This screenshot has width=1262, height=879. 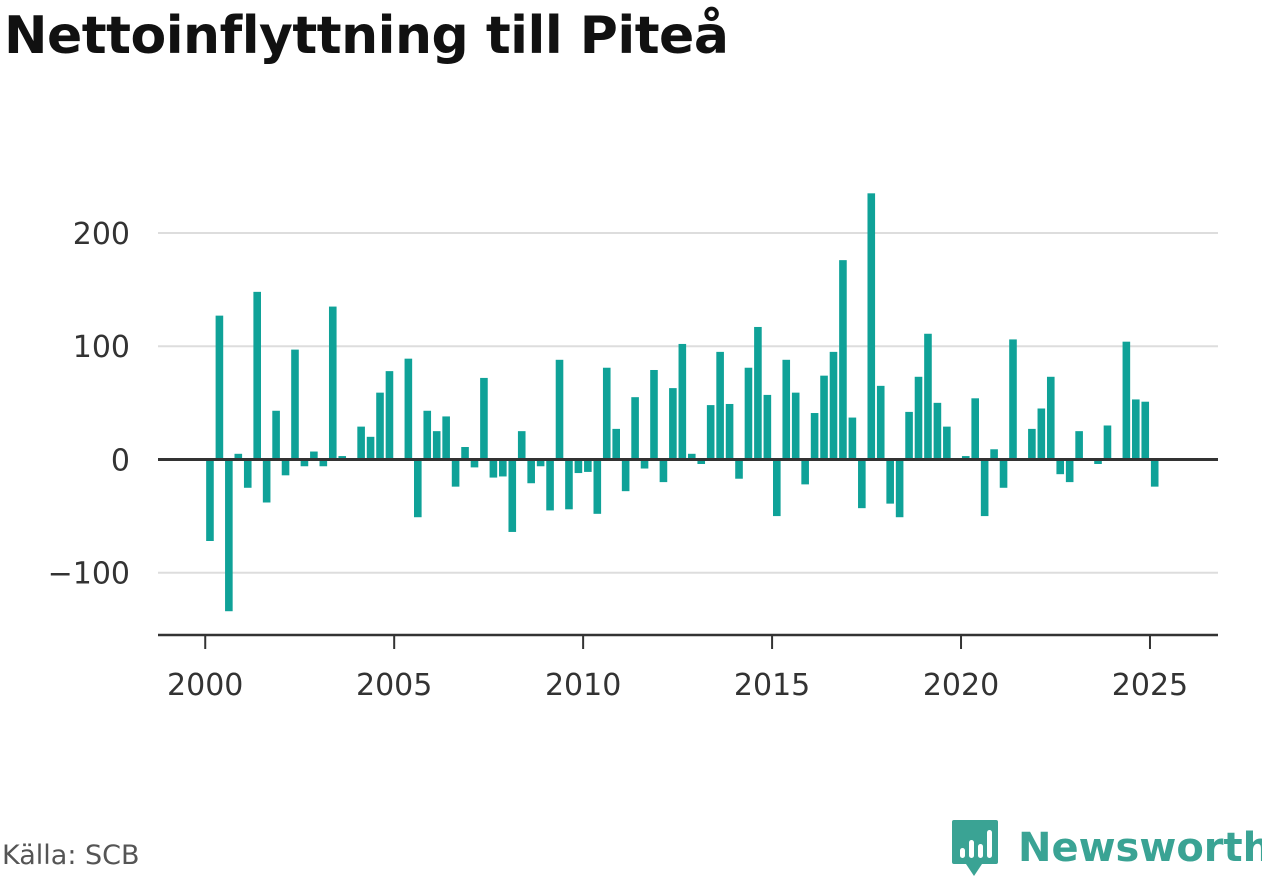 I want to click on x-tick-label: 2015, so click(x=772, y=685).